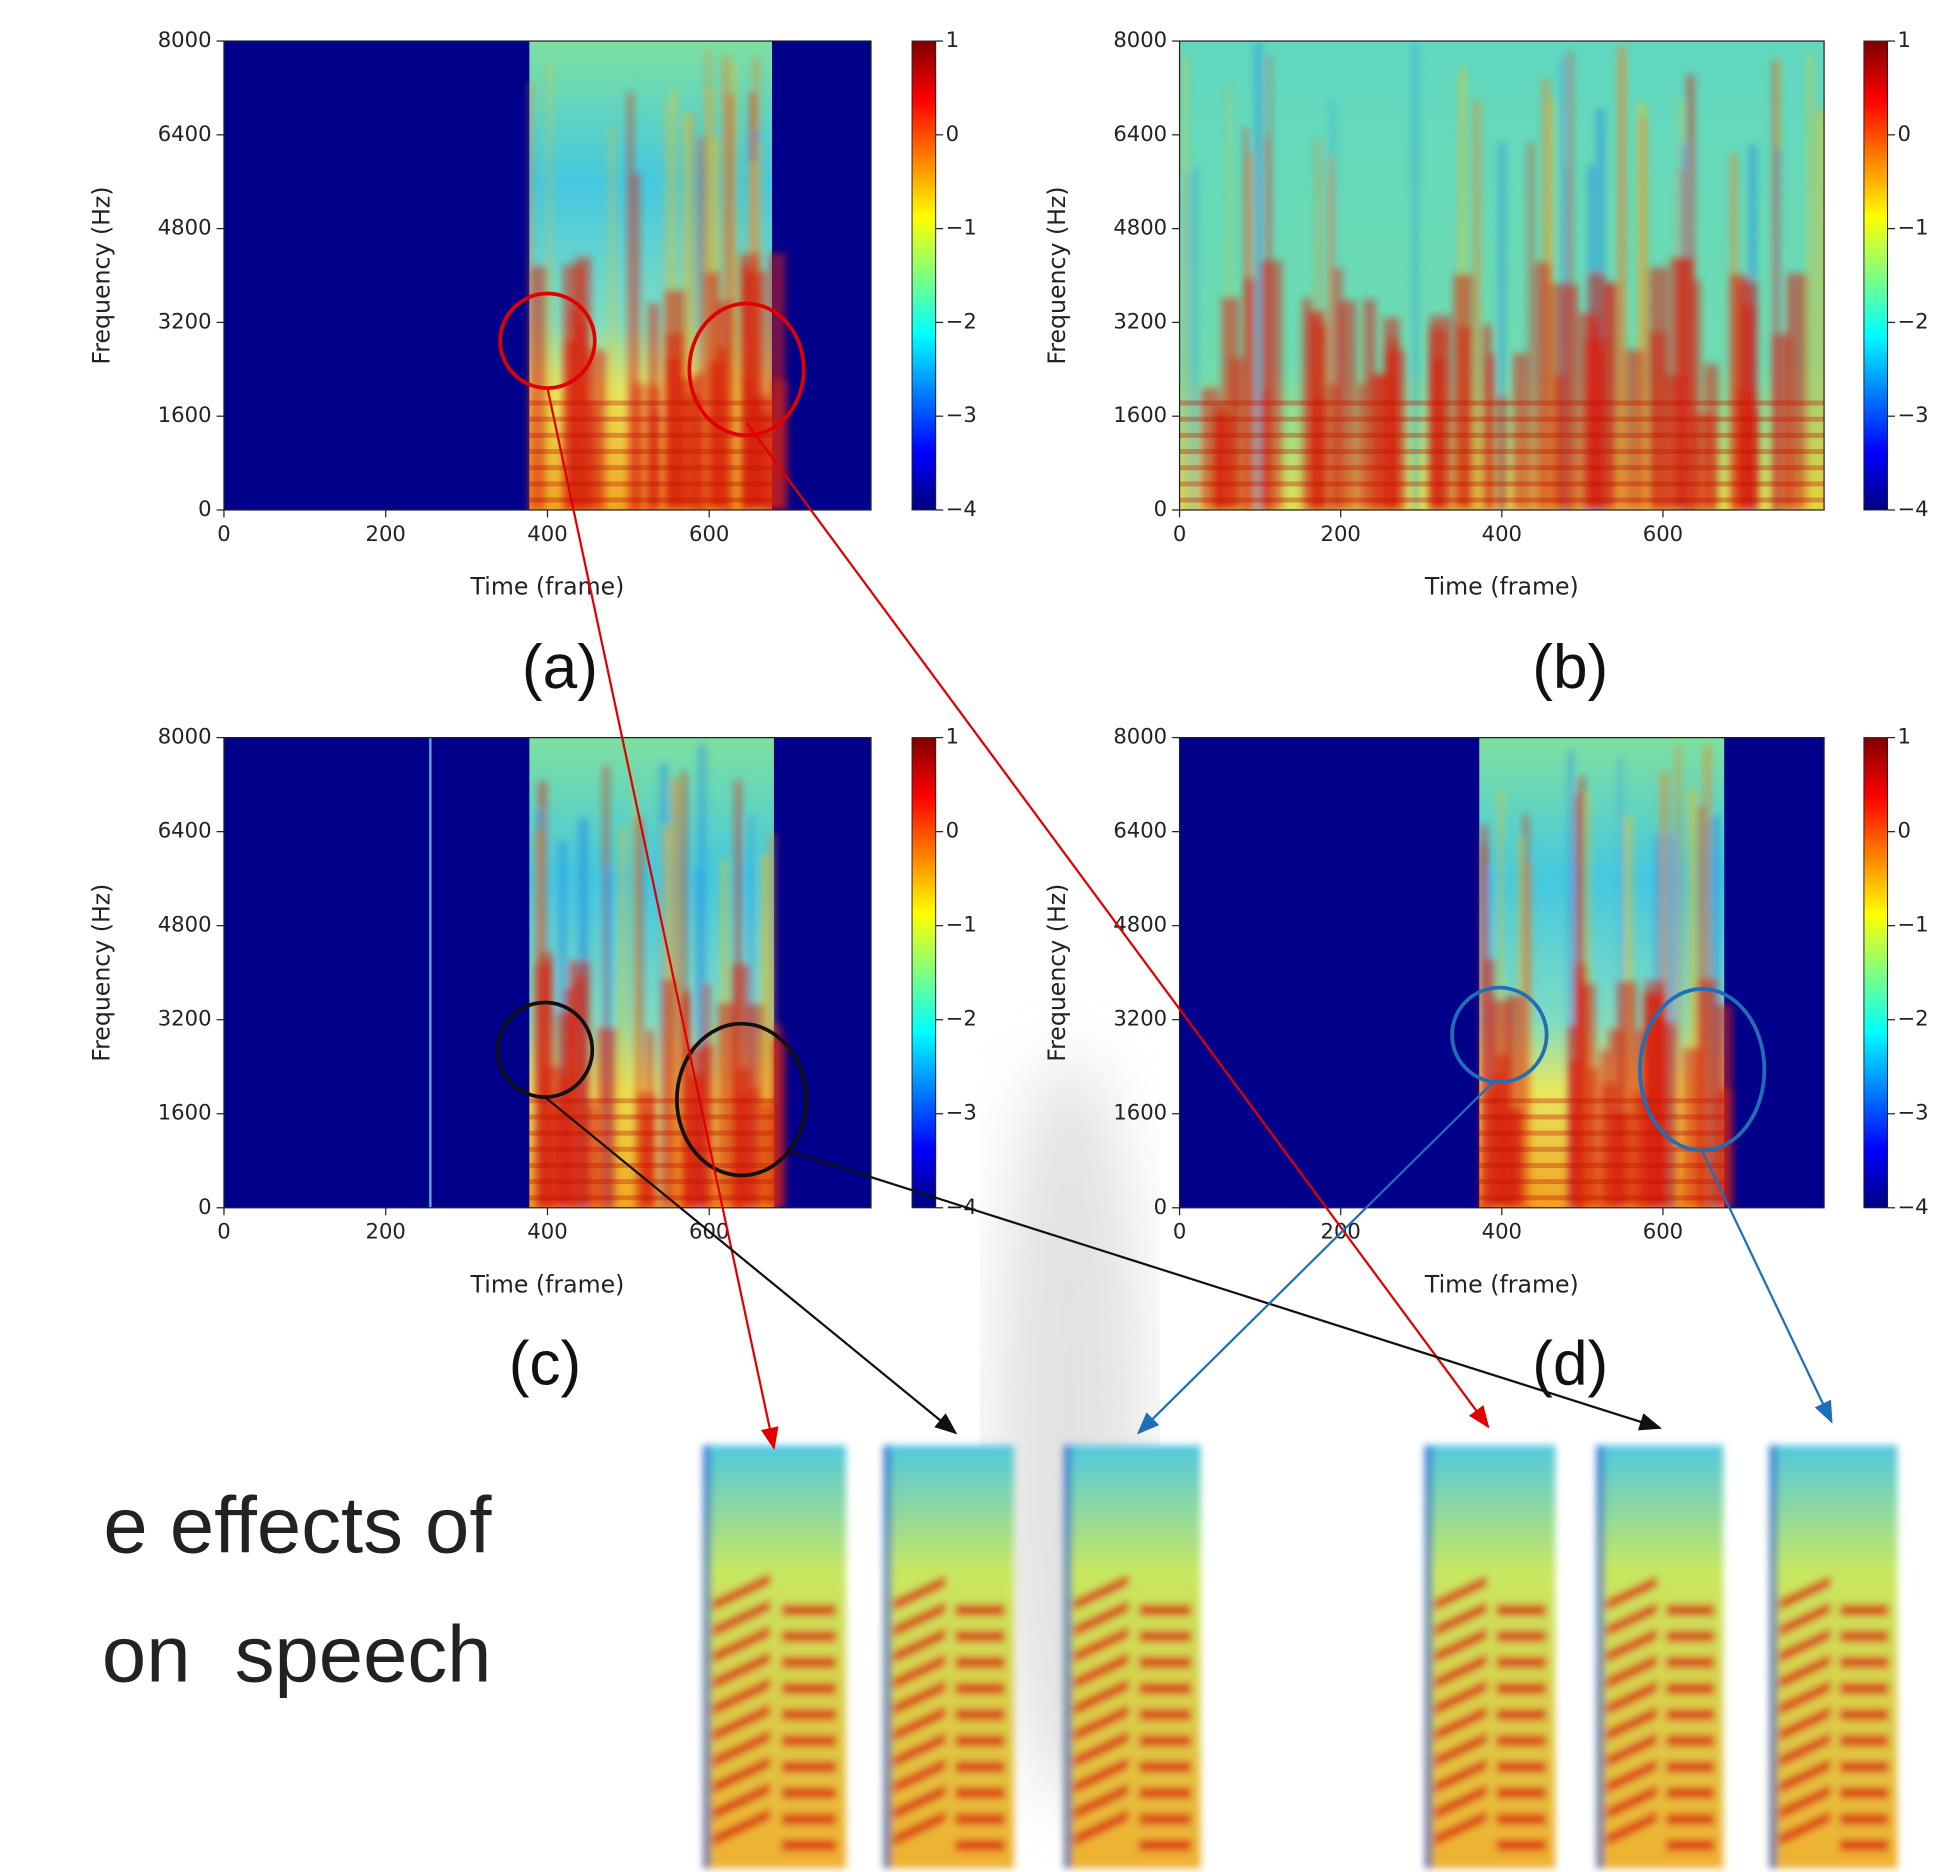 This screenshot has height=1872, width=1951. What do you see at coordinates (924, 275) in the screenshot?
I see `colorbar` at bounding box center [924, 275].